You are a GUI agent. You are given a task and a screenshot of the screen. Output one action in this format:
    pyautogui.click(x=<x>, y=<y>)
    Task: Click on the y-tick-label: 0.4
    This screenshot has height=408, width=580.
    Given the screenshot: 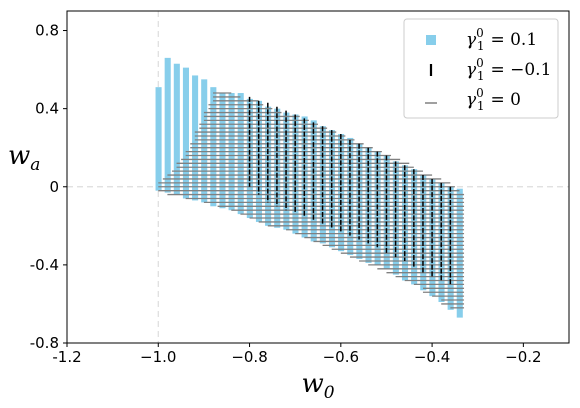 What is the action you would take?
    pyautogui.click(x=47, y=109)
    